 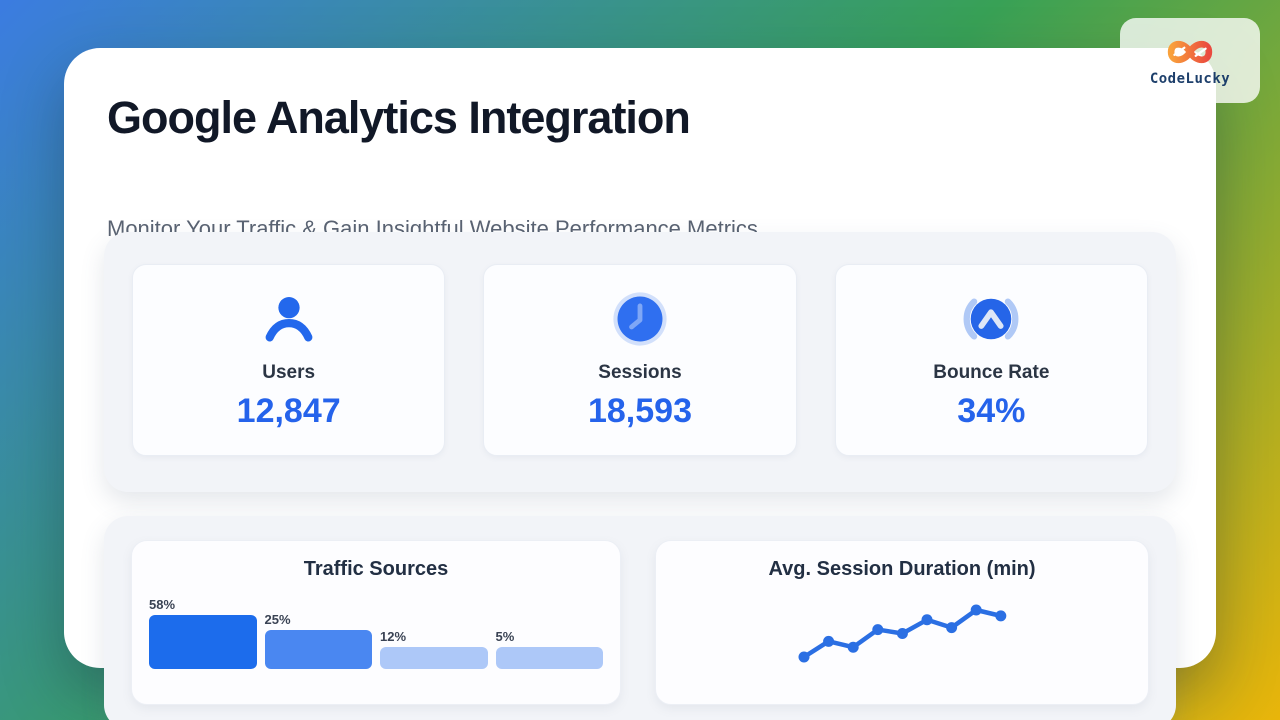 What do you see at coordinates (289, 318) in the screenshot?
I see `user-icon` at bounding box center [289, 318].